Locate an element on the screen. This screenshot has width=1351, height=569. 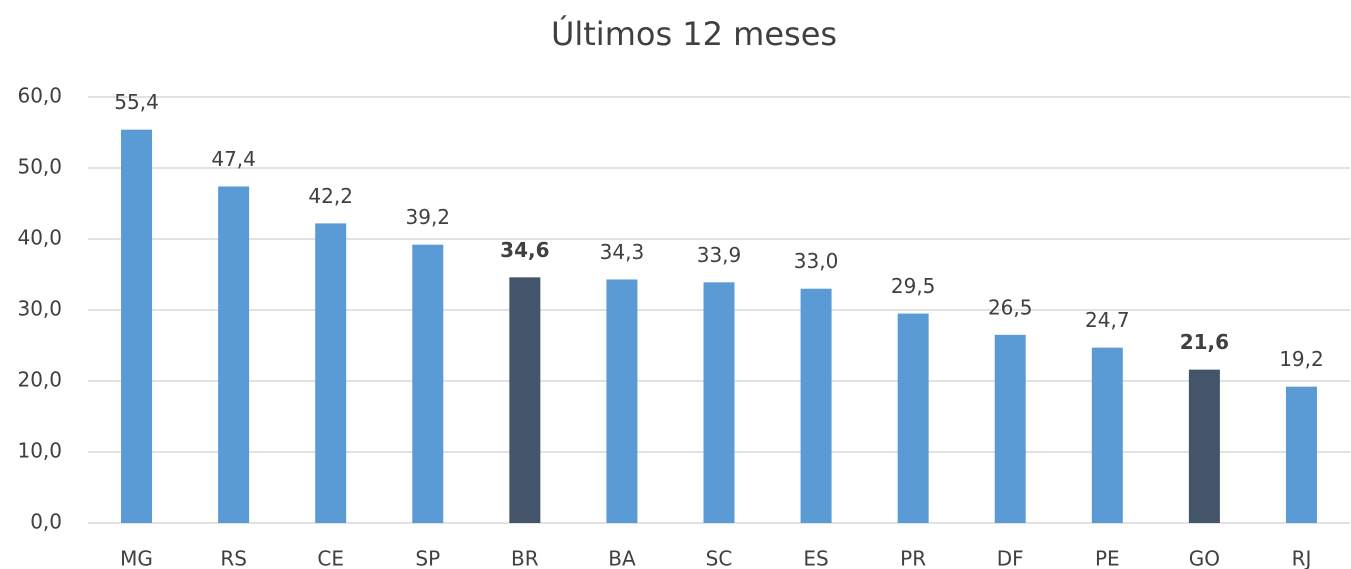
data-label: 39,2 is located at coordinates (428, 217).